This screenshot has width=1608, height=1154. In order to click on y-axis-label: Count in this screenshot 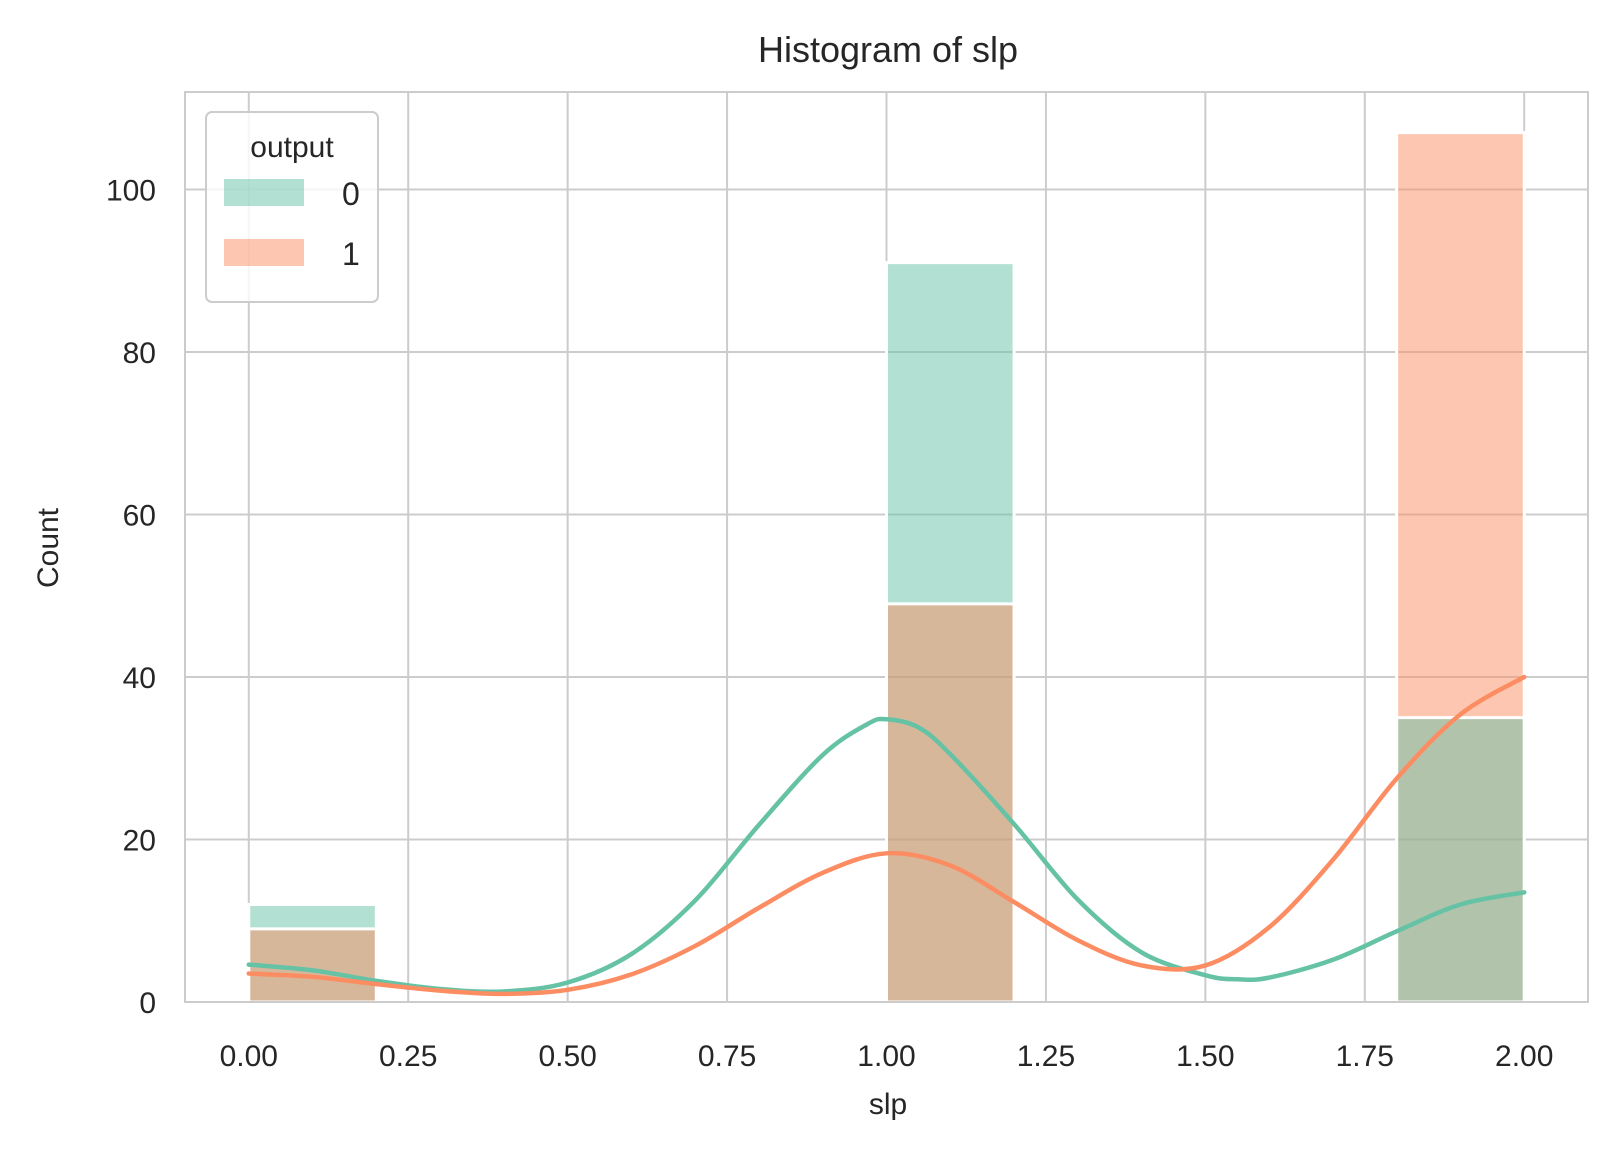, I will do `click(48, 547)`.